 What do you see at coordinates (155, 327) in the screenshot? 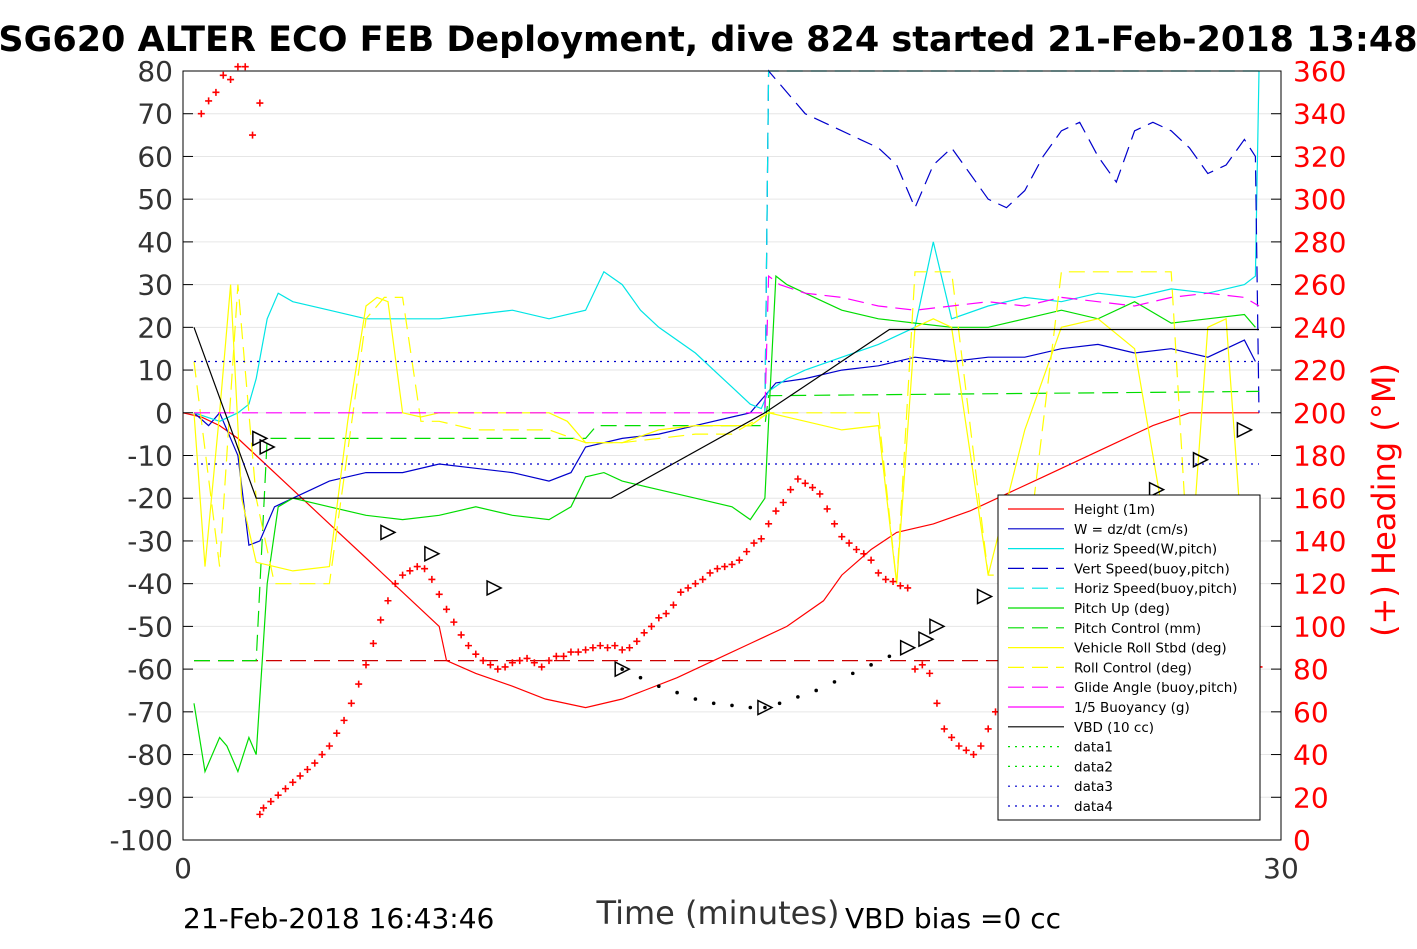
I see `y-tick-label: 20` at bounding box center [155, 327].